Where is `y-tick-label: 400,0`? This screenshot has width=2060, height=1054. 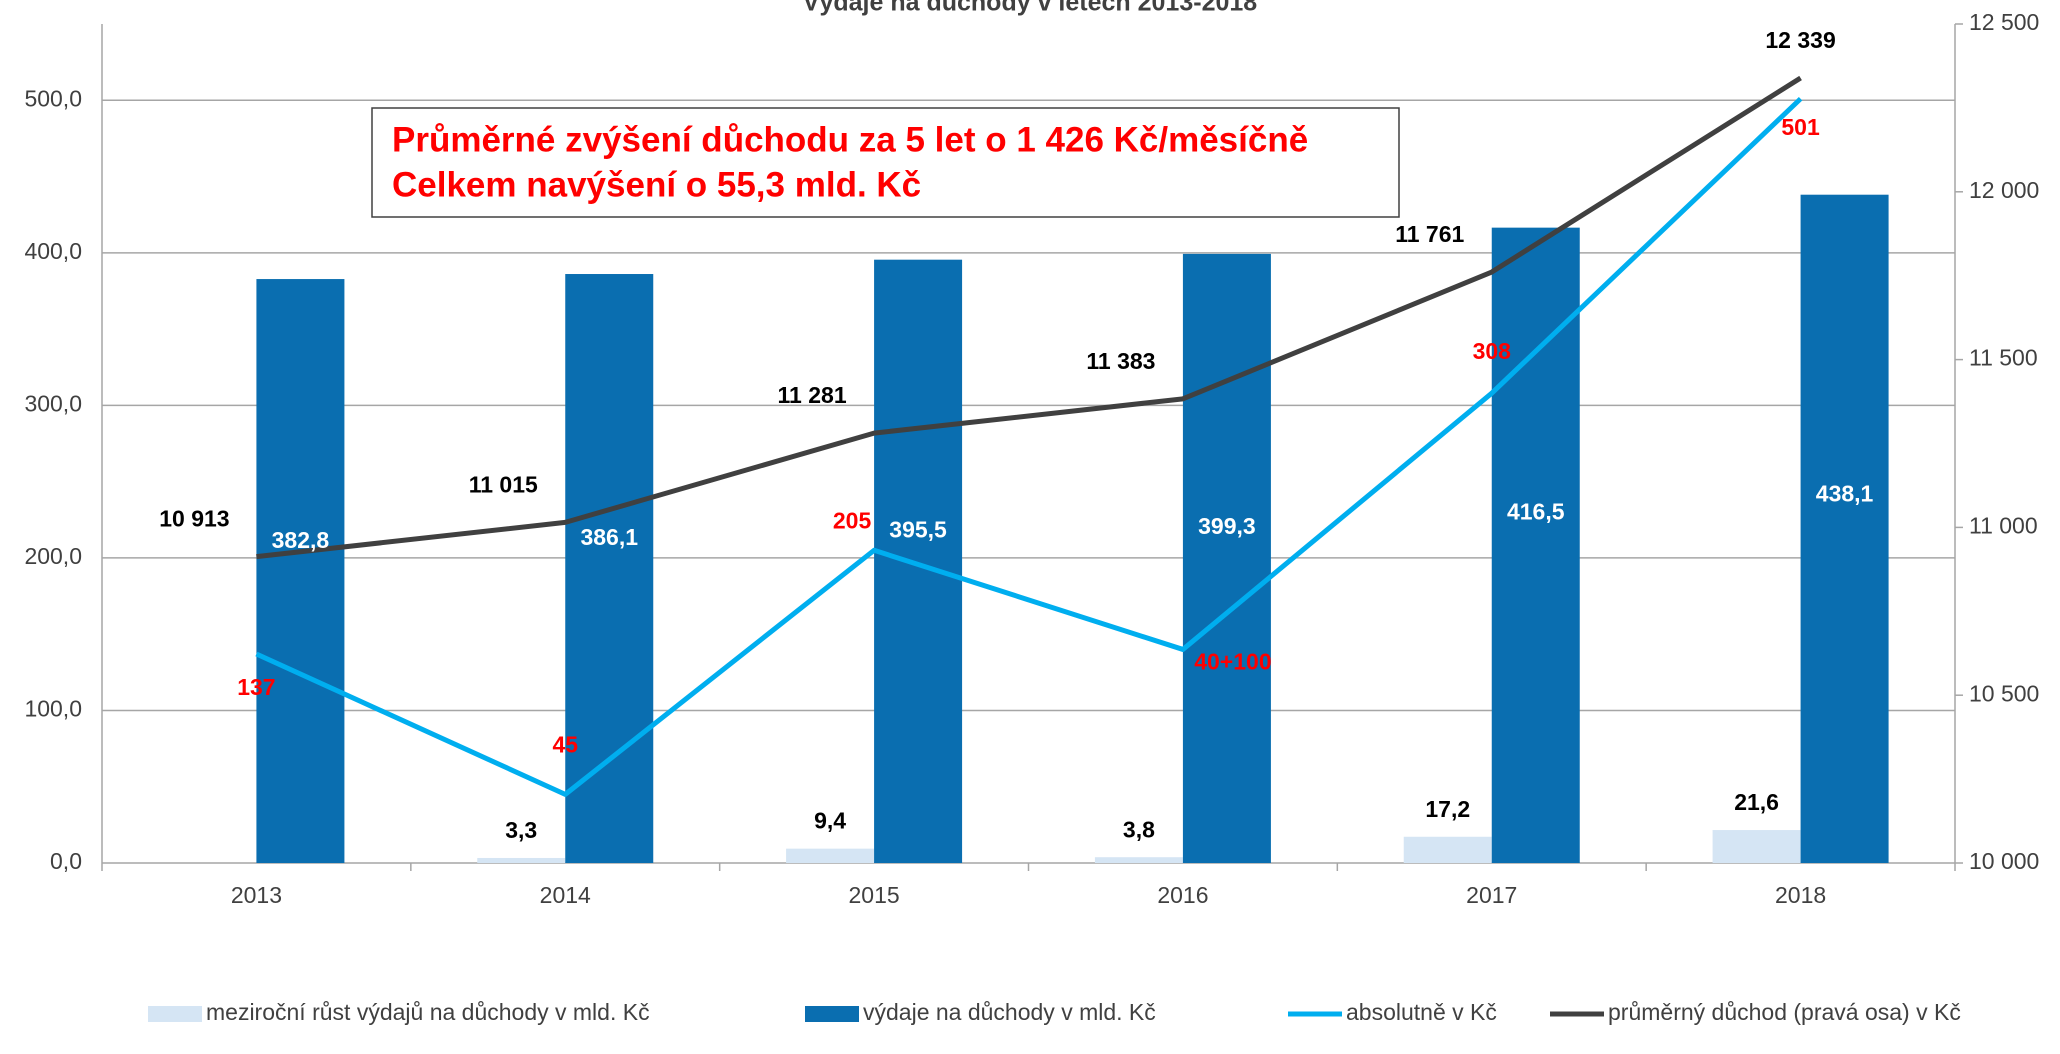 y-tick-label: 400,0 is located at coordinates (53, 251).